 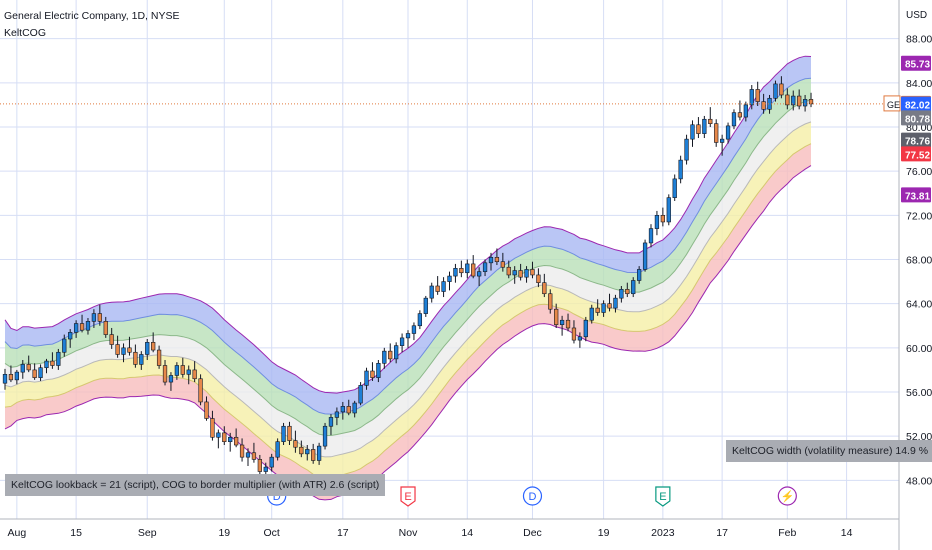 What do you see at coordinates (919, 481) in the screenshot?
I see `y-tick-label: 48.00` at bounding box center [919, 481].